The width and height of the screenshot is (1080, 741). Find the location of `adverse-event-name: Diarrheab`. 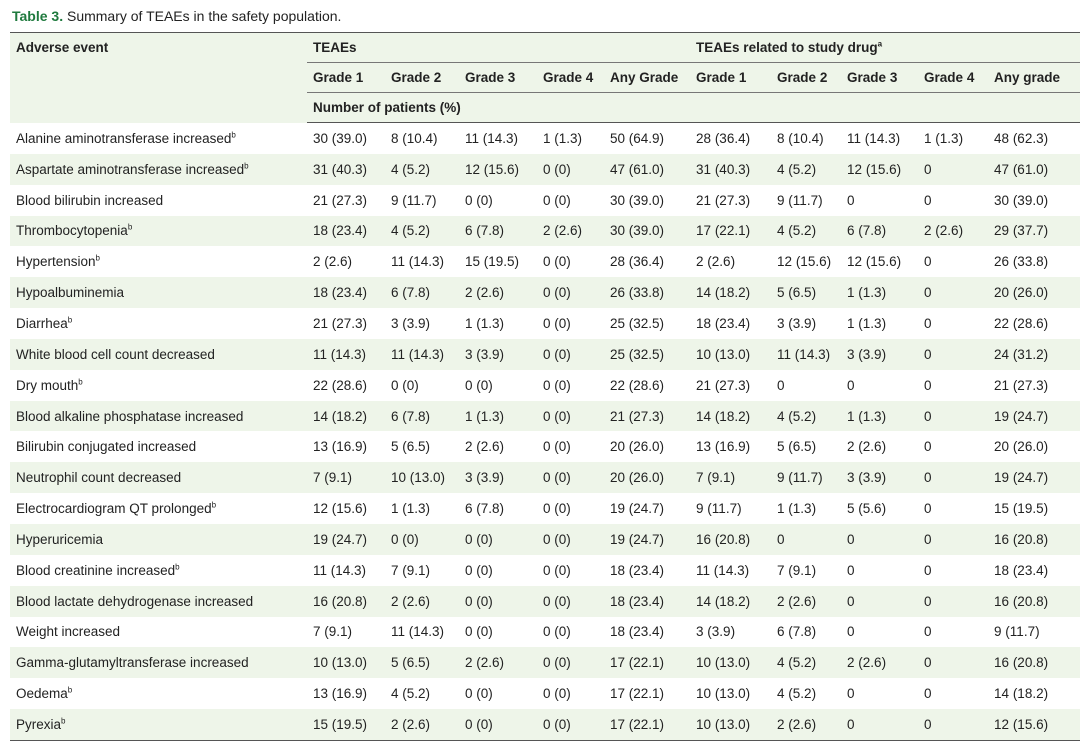

adverse-event-name: Diarrheab is located at coordinates (158, 323).